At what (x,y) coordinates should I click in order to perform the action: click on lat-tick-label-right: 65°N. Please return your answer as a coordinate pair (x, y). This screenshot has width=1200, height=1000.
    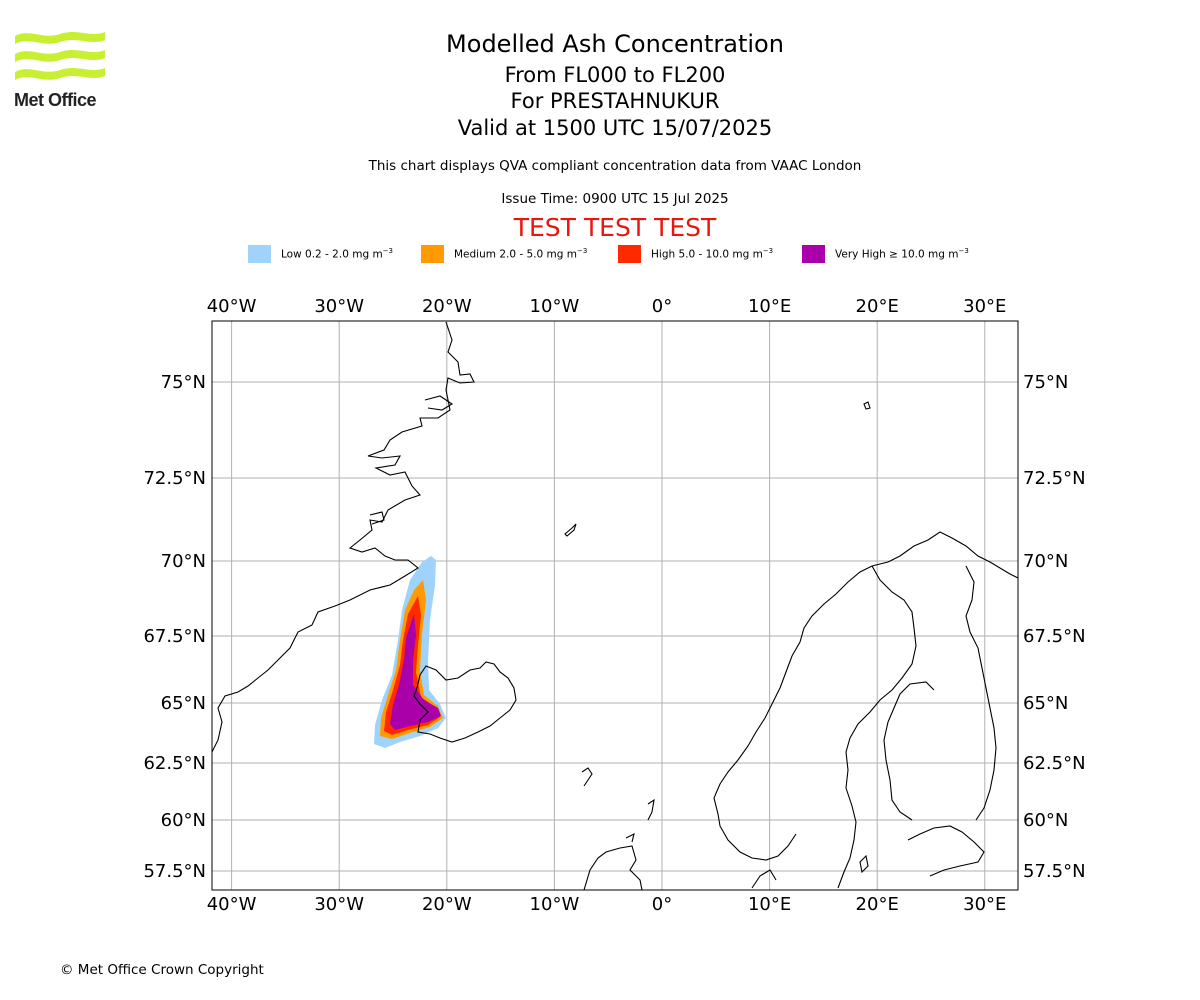
    Looking at the image, I should click on (1045, 703).